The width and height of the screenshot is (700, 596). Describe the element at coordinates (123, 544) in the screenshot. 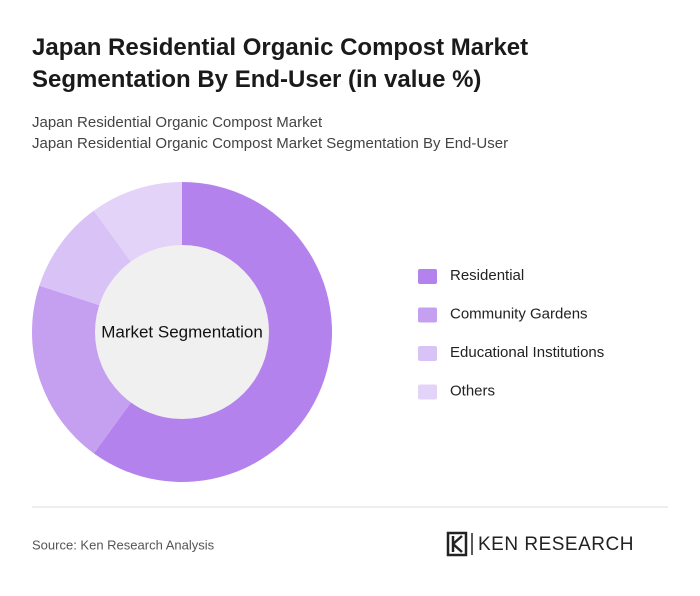

I see `source: Source: Ken Research Analysis` at that location.